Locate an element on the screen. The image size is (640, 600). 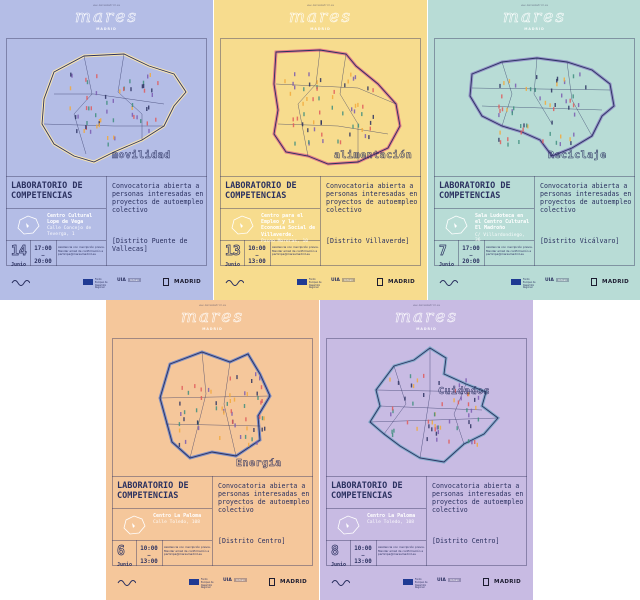
district-label: [Distrito Villaverde] is located at coordinates (368, 241).